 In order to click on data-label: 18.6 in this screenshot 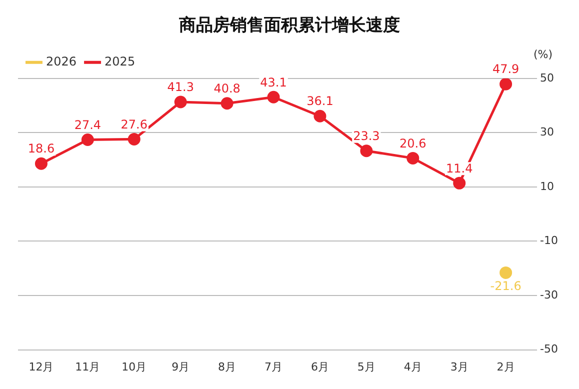, I will do `click(41, 149)`.